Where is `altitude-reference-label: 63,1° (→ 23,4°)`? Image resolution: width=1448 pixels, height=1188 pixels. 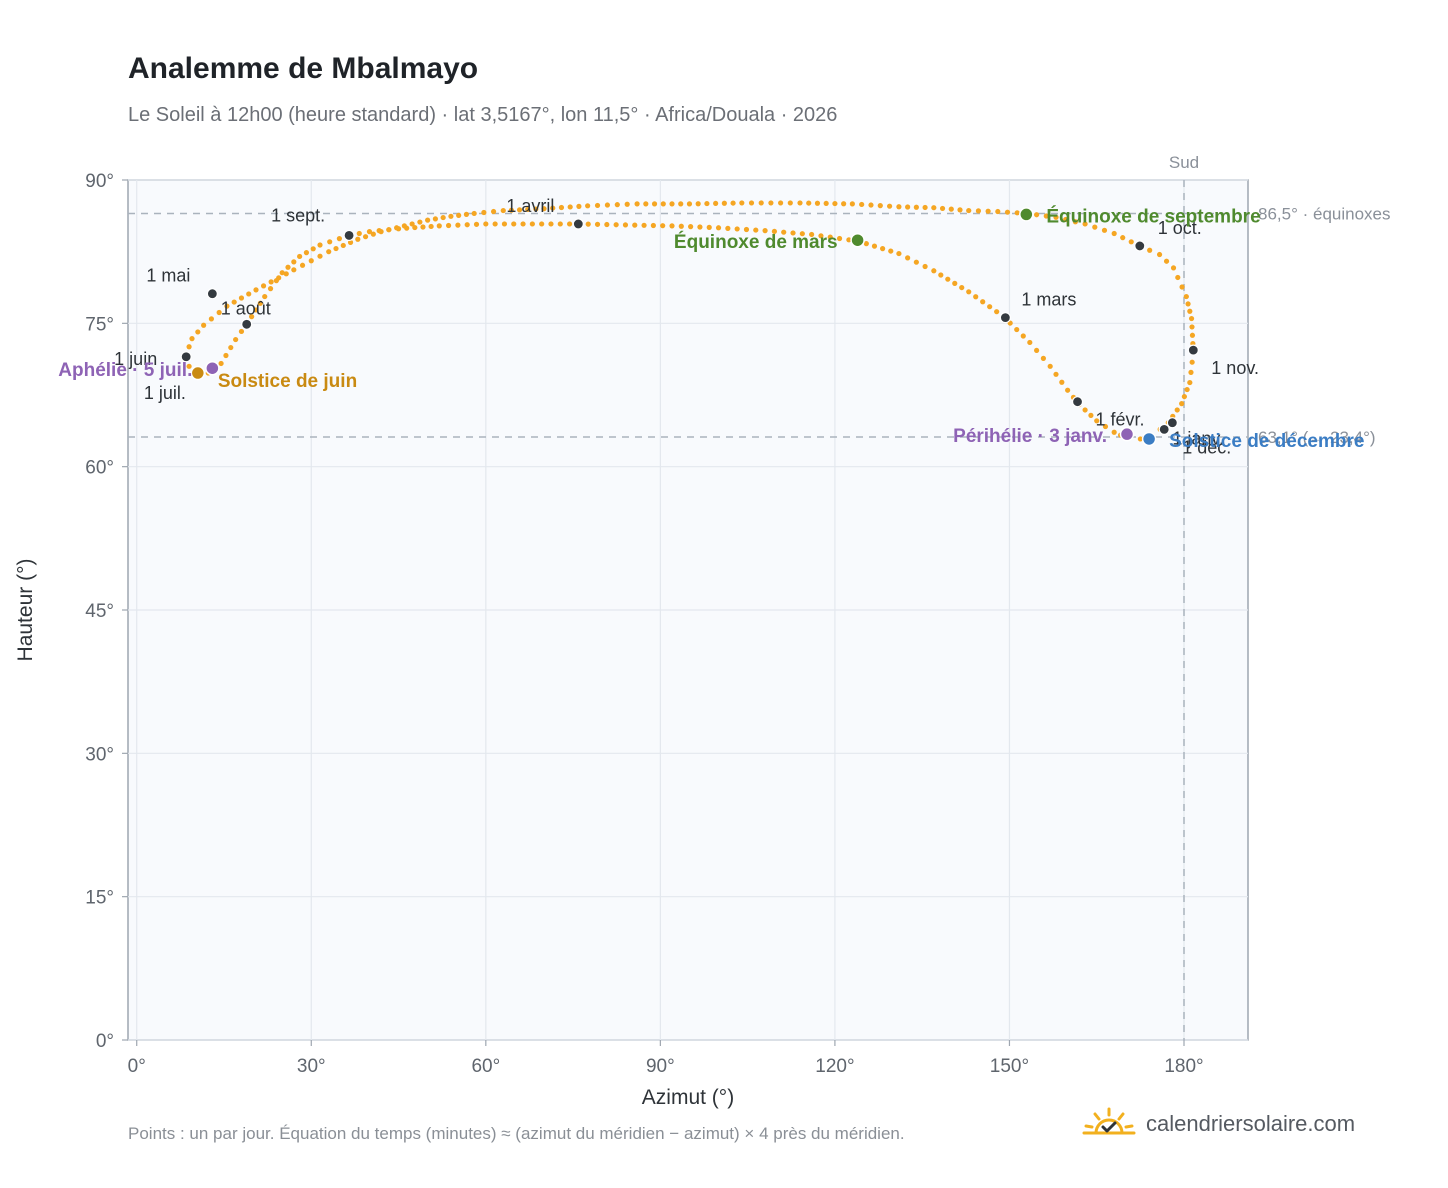
altitude-reference-label: 63,1° (→ 23,4°) is located at coordinates (1317, 437).